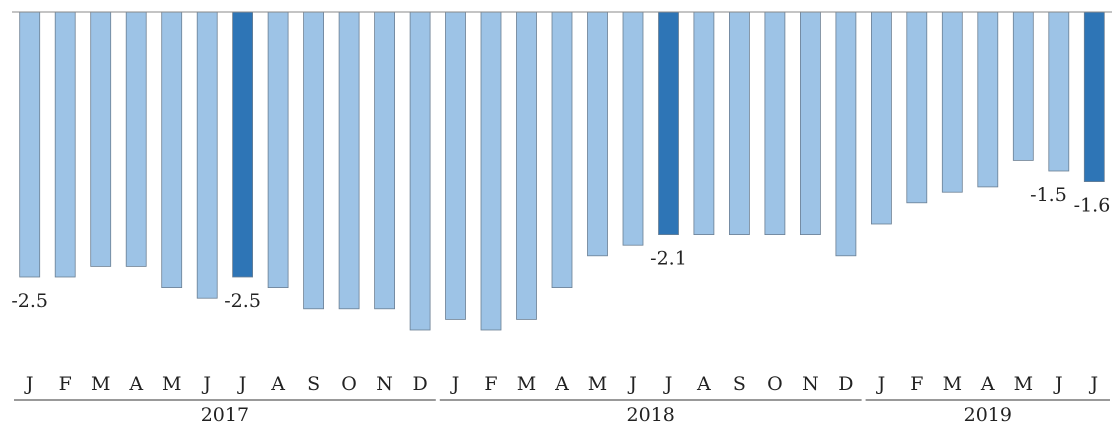 The width and height of the screenshot is (1120, 425). I want to click on year-label: 2017, so click(225, 414).